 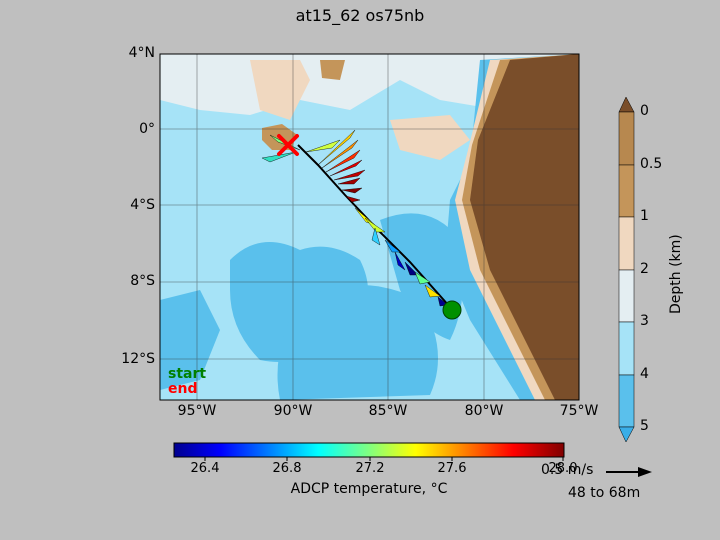 What do you see at coordinates (484, 411) in the screenshot?
I see `lon-tick-label: 80°W` at bounding box center [484, 411].